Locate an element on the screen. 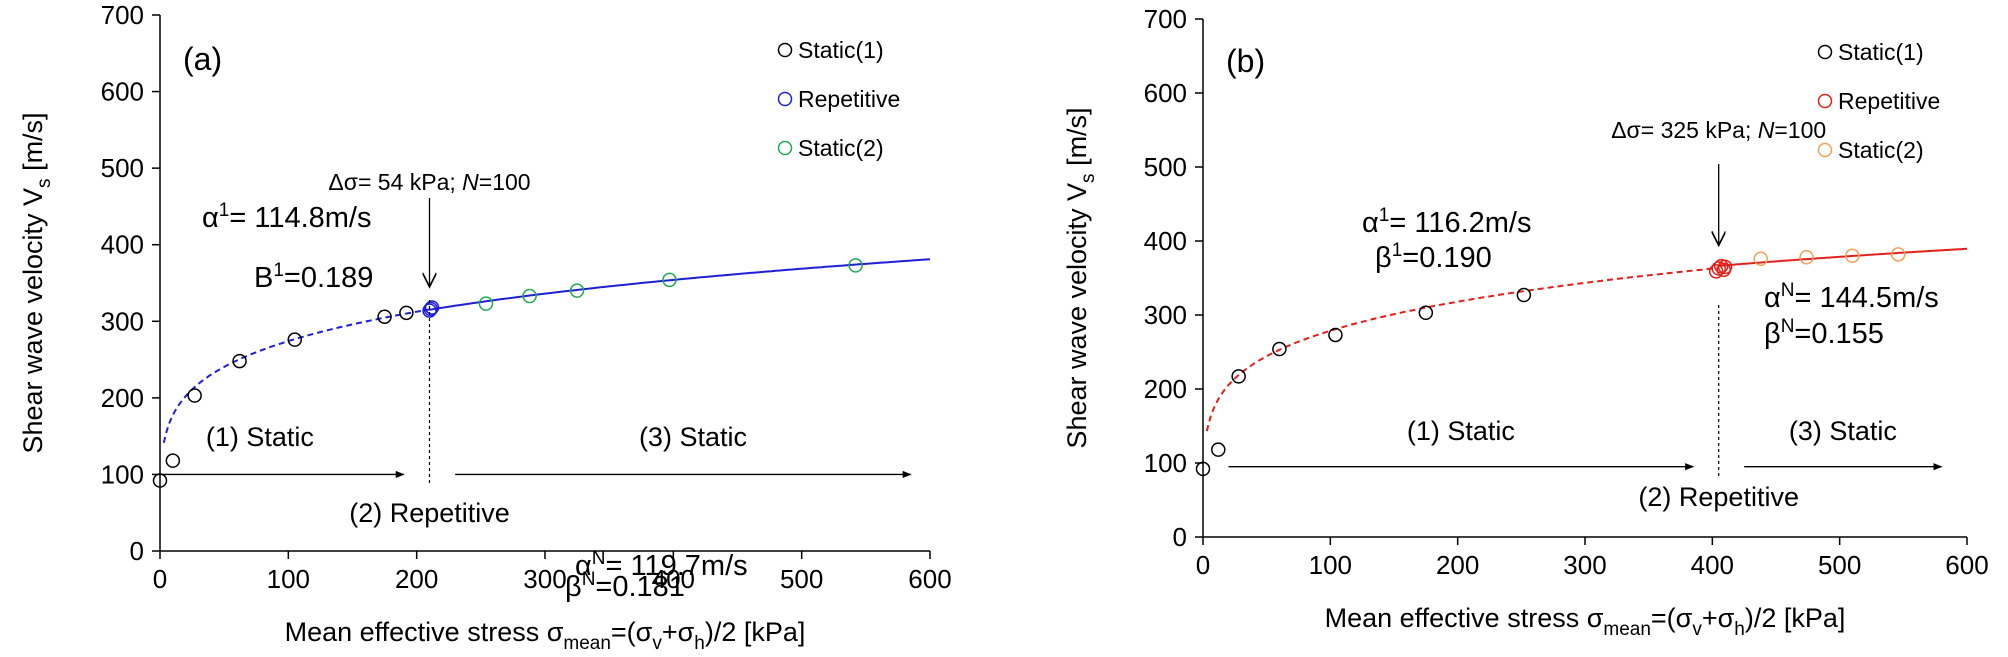  fit1-beta-label: B1=0.189 is located at coordinates (313, 277).